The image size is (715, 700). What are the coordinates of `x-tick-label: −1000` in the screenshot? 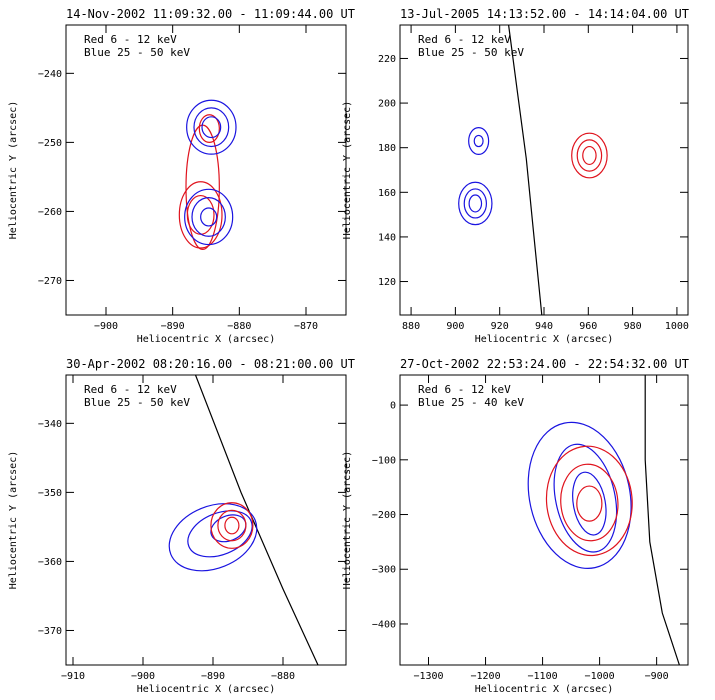 It's located at (600, 676).